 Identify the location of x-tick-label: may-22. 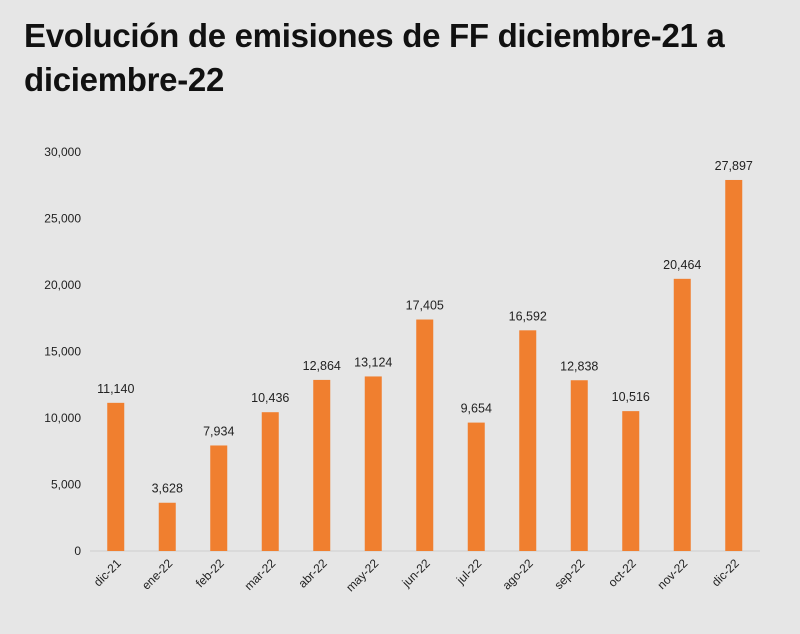
(362, 575).